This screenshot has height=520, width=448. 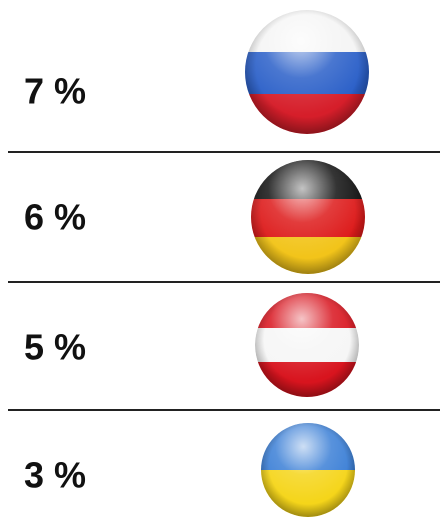 I want to click on percent-label: 6 %, so click(x=55, y=217).